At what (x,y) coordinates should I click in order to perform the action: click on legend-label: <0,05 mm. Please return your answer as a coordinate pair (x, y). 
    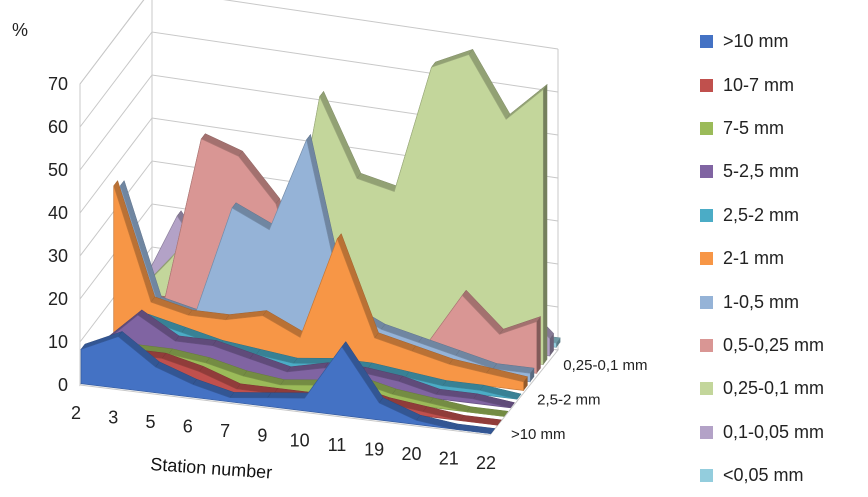
    Looking at the image, I should click on (763, 475).